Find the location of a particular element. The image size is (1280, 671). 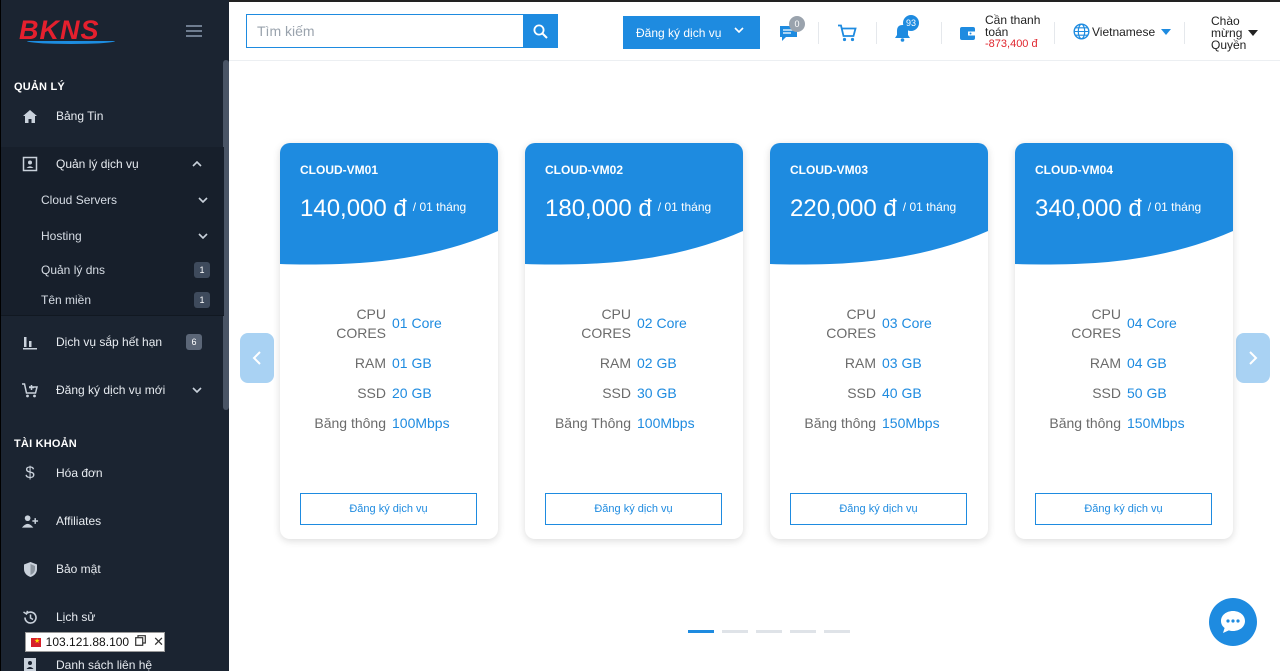

shield-icon is located at coordinates (30, 569).